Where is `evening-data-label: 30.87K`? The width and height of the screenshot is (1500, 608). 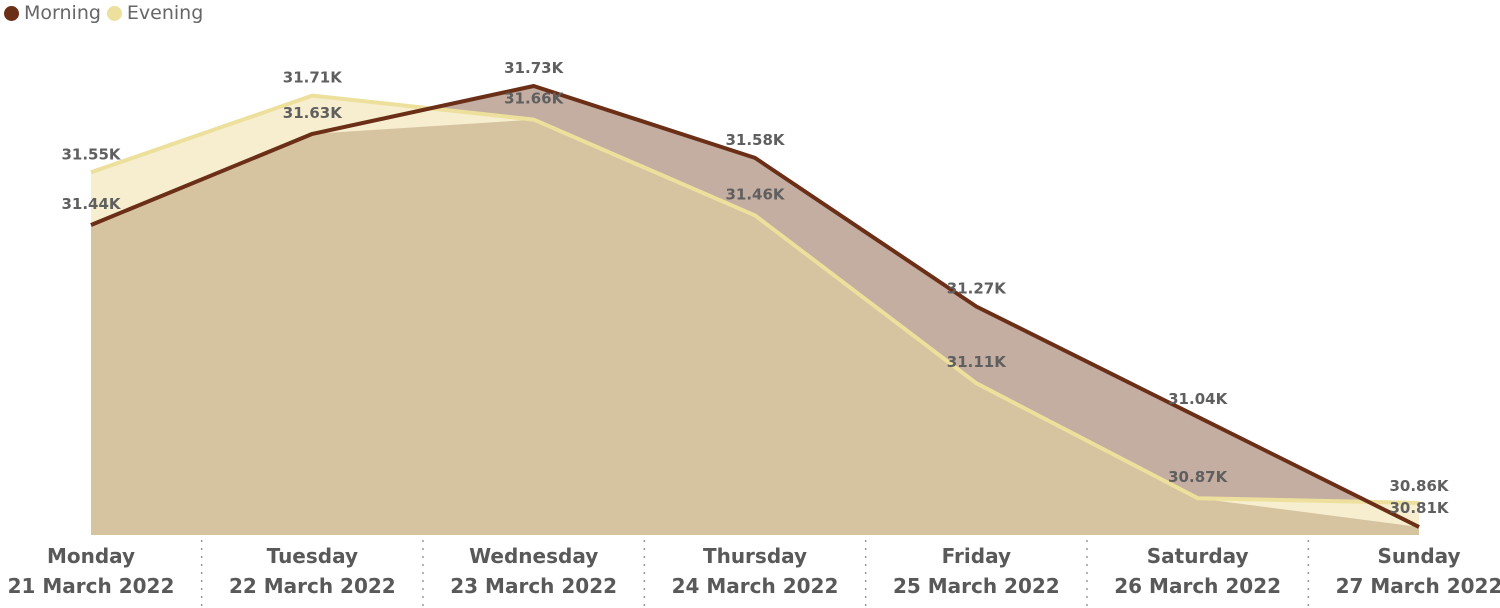 evening-data-label: 30.87K is located at coordinates (1198, 477).